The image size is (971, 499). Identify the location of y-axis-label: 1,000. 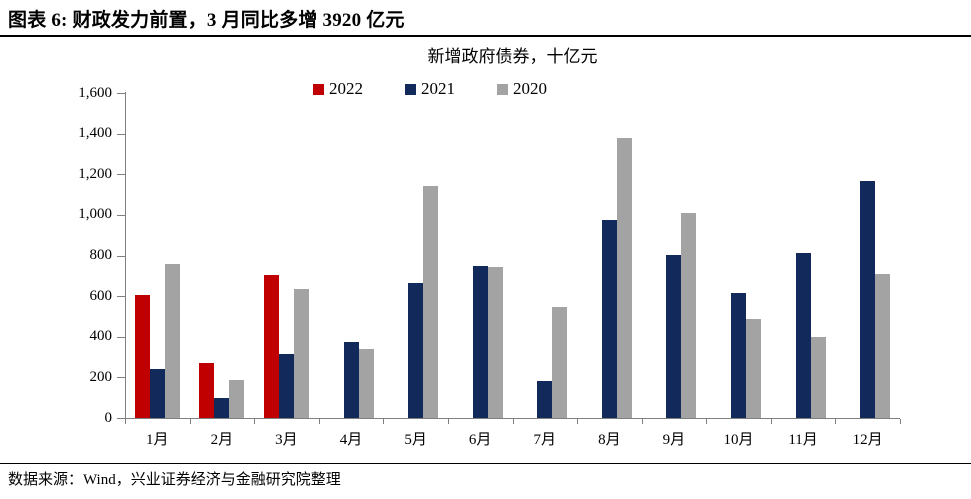
(95, 214).